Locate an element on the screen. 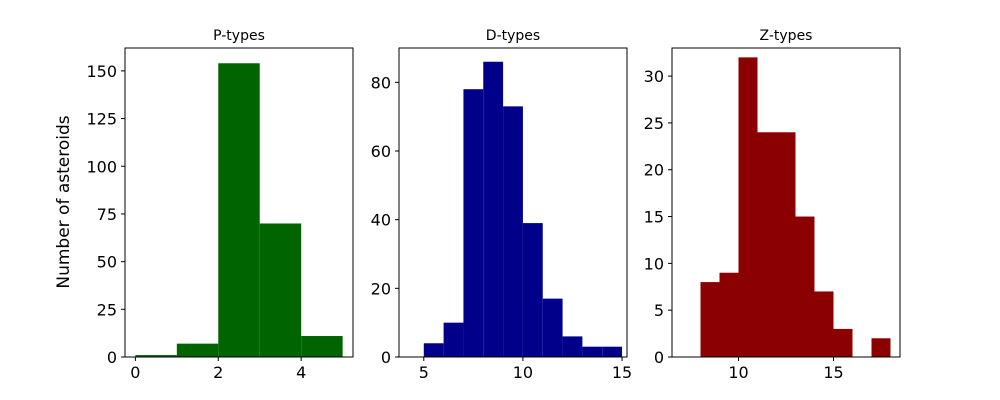  panel-title: D-types is located at coordinates (513, 36).